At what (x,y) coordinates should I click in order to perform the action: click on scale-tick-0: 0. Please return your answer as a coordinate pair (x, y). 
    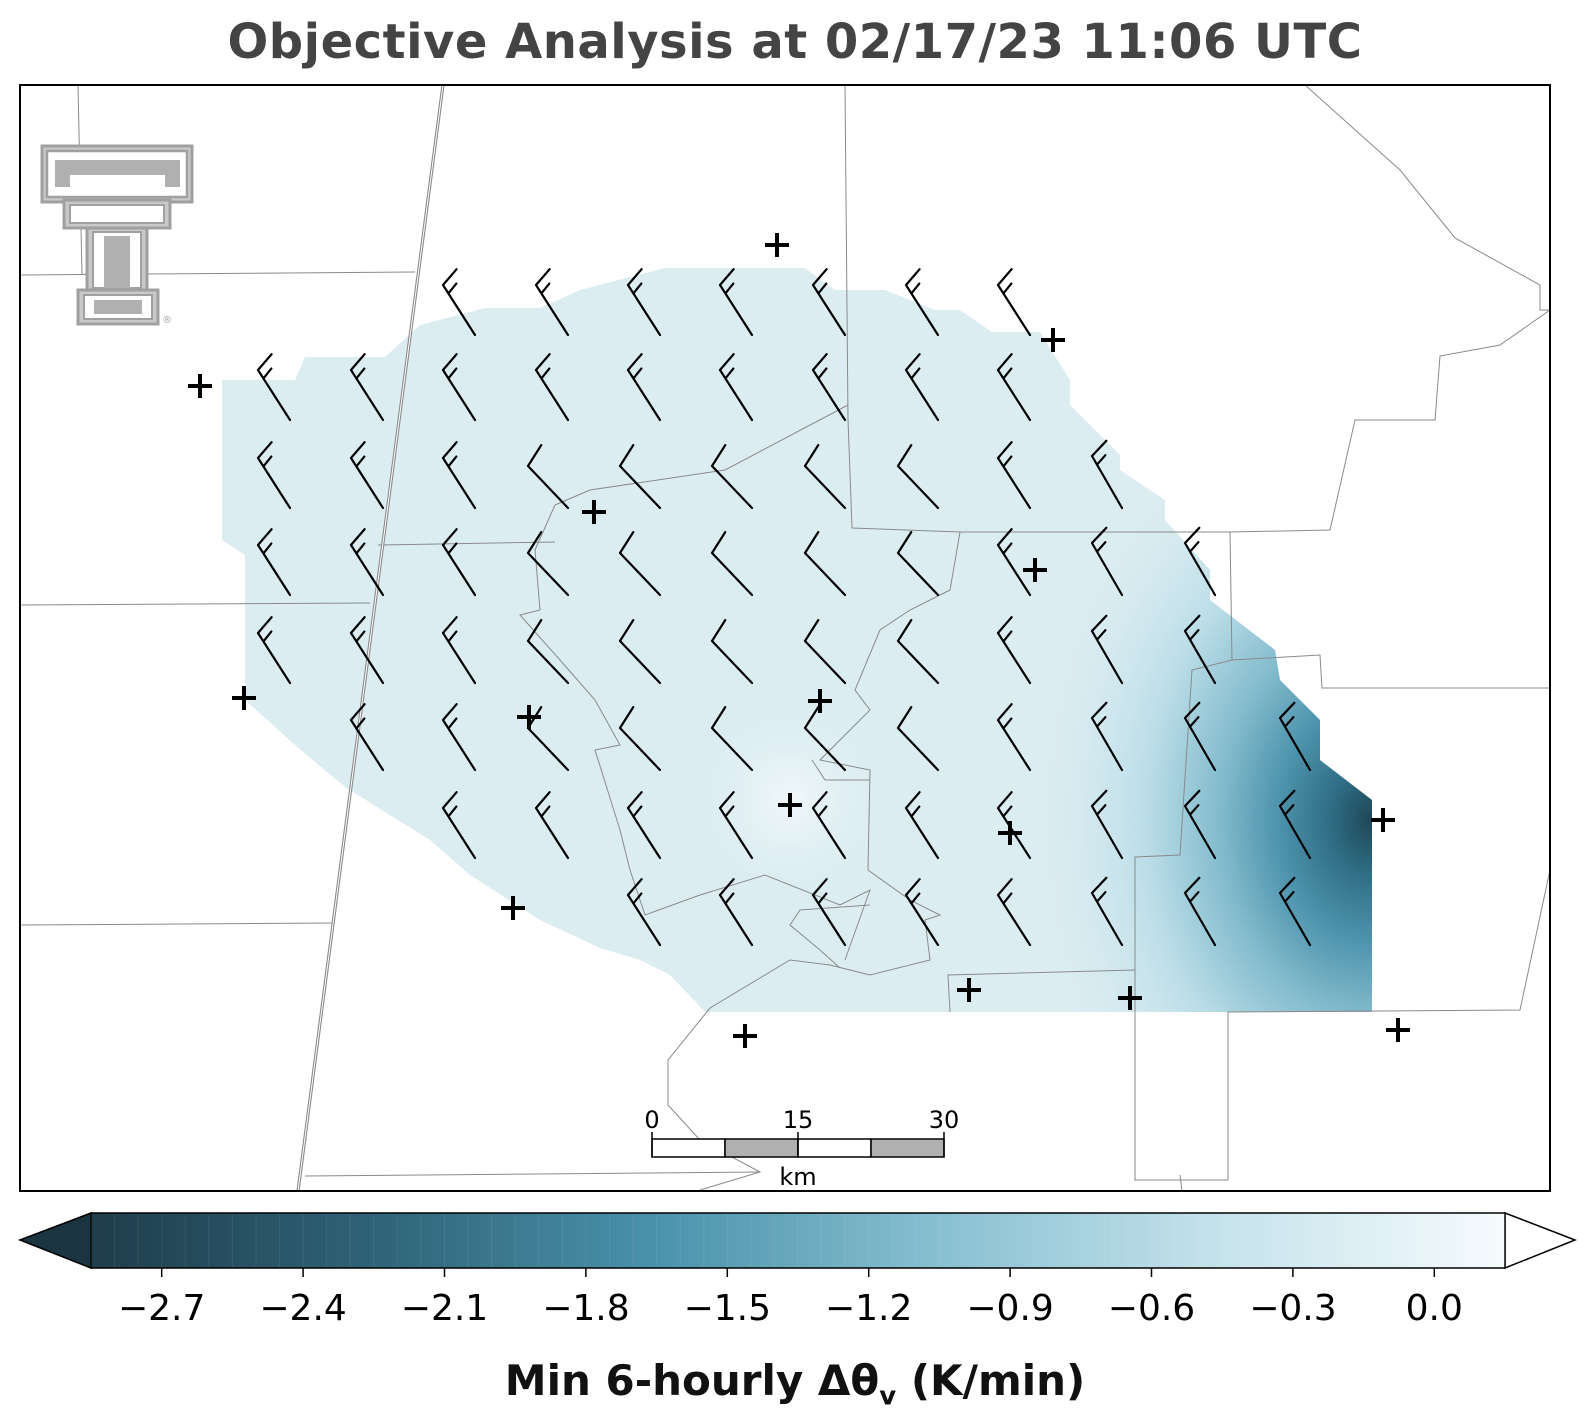
    Looking at the image, I should click on (651, 1120).